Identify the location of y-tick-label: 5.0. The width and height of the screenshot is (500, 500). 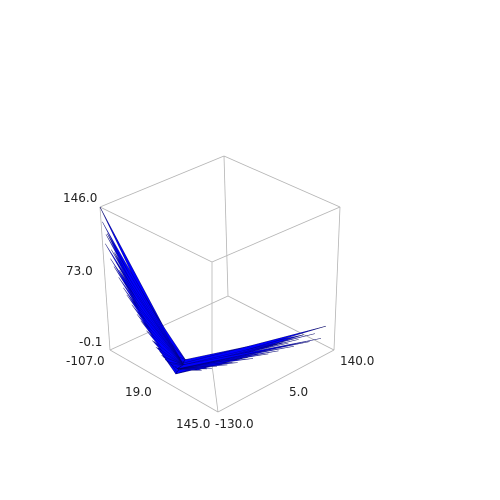
(298, 392).